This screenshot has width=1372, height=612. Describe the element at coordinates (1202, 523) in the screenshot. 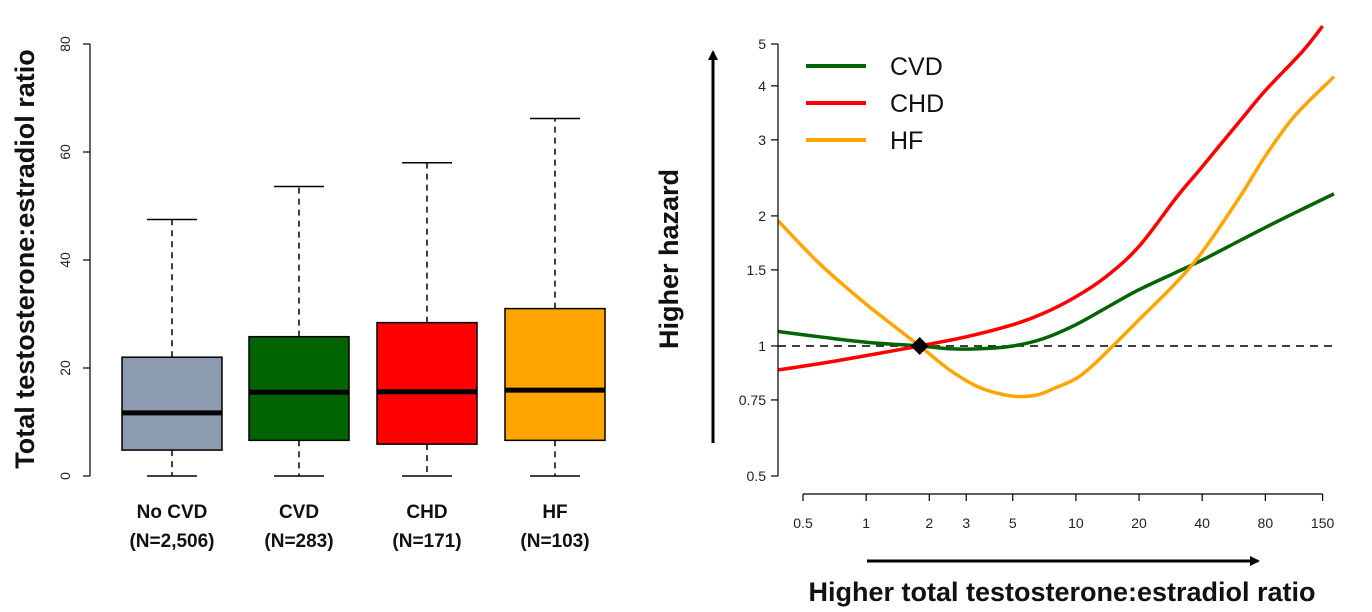

I see `hazard-x-tick-label: 40` at that location.